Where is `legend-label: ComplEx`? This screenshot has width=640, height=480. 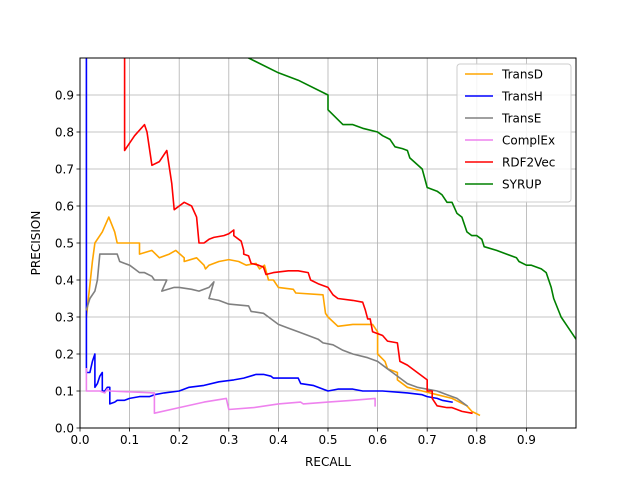 legend-label: ComplEx is located at coordinates (528, 141).